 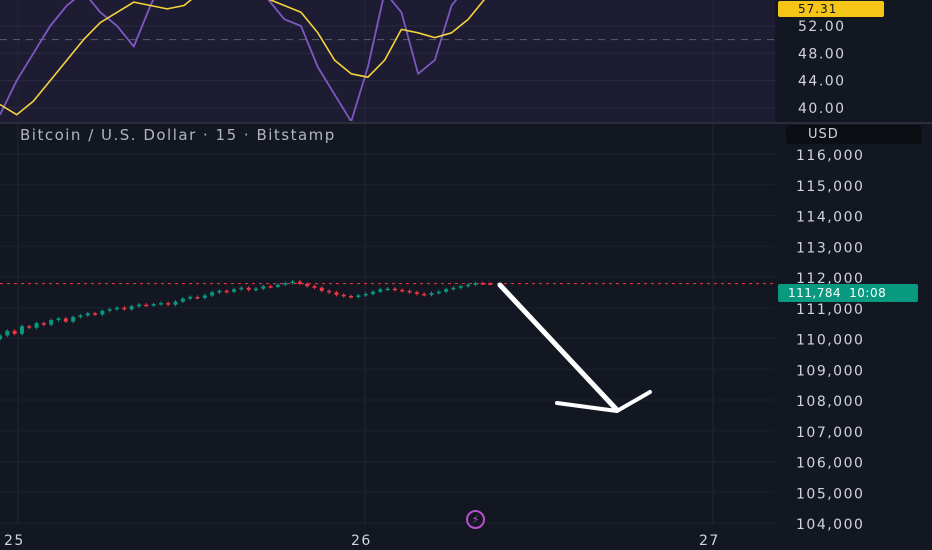 What do you see at coordinates (830, 464) in the screenshot?
I see `price-tick-label: 106,000` at bounding box center [830, 464].